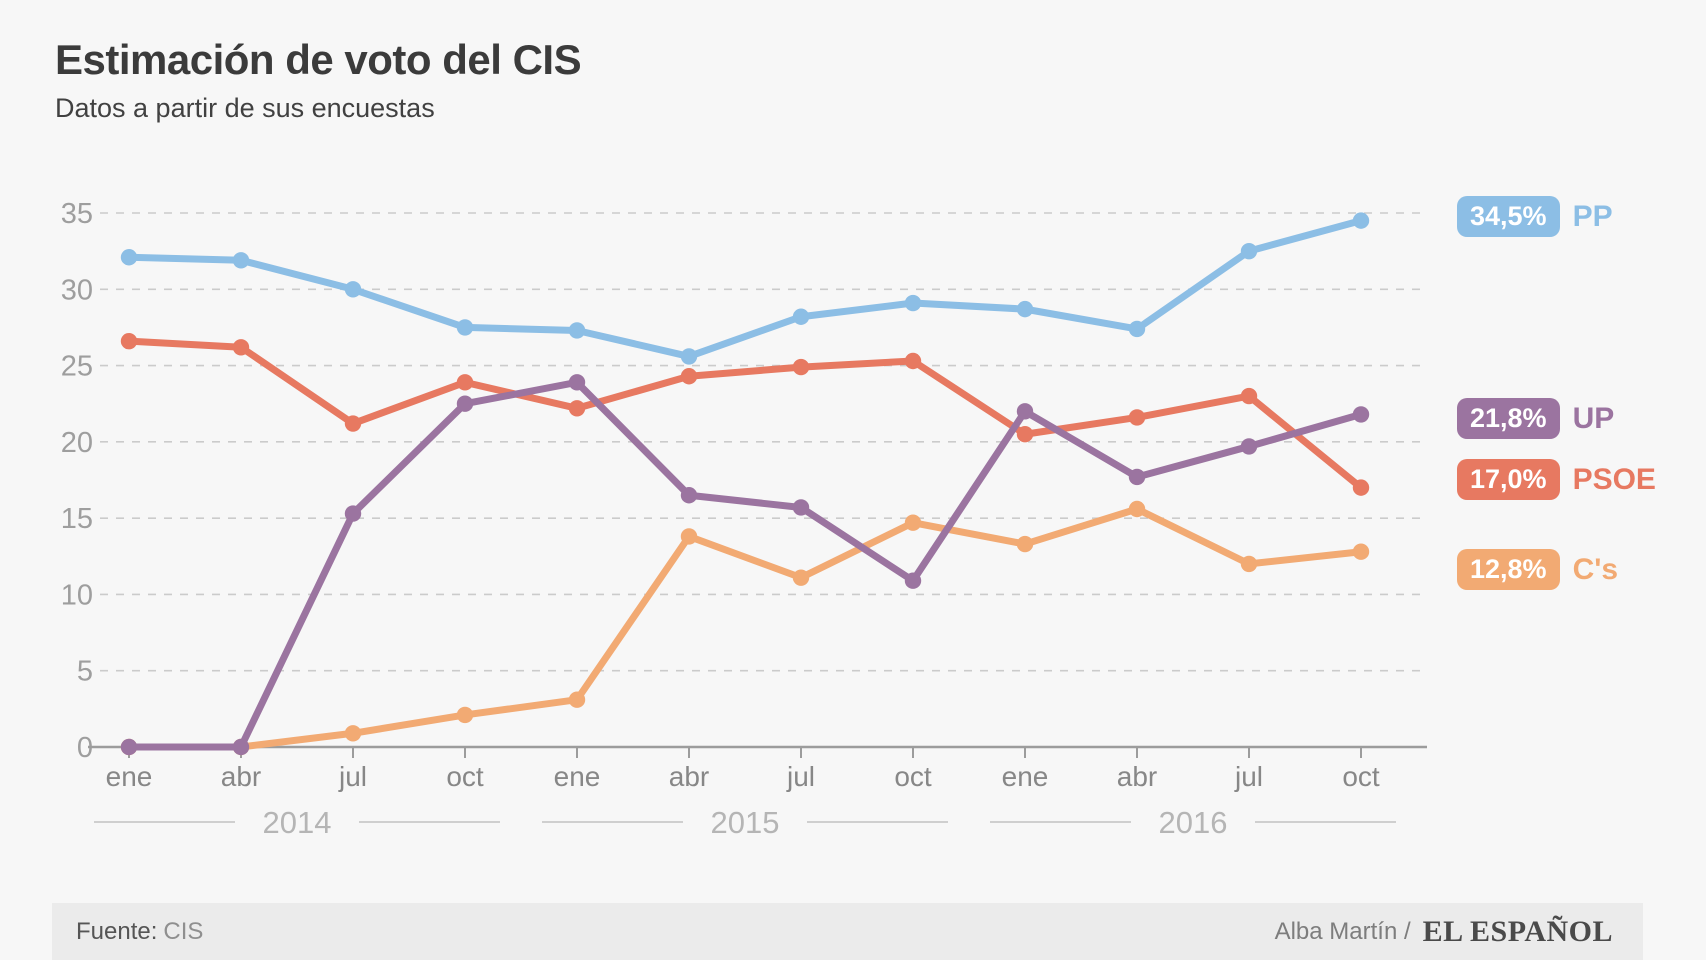  Describe the element at coordinates (745, 288) in the screenshot. I see `series-PP-line` at that location.